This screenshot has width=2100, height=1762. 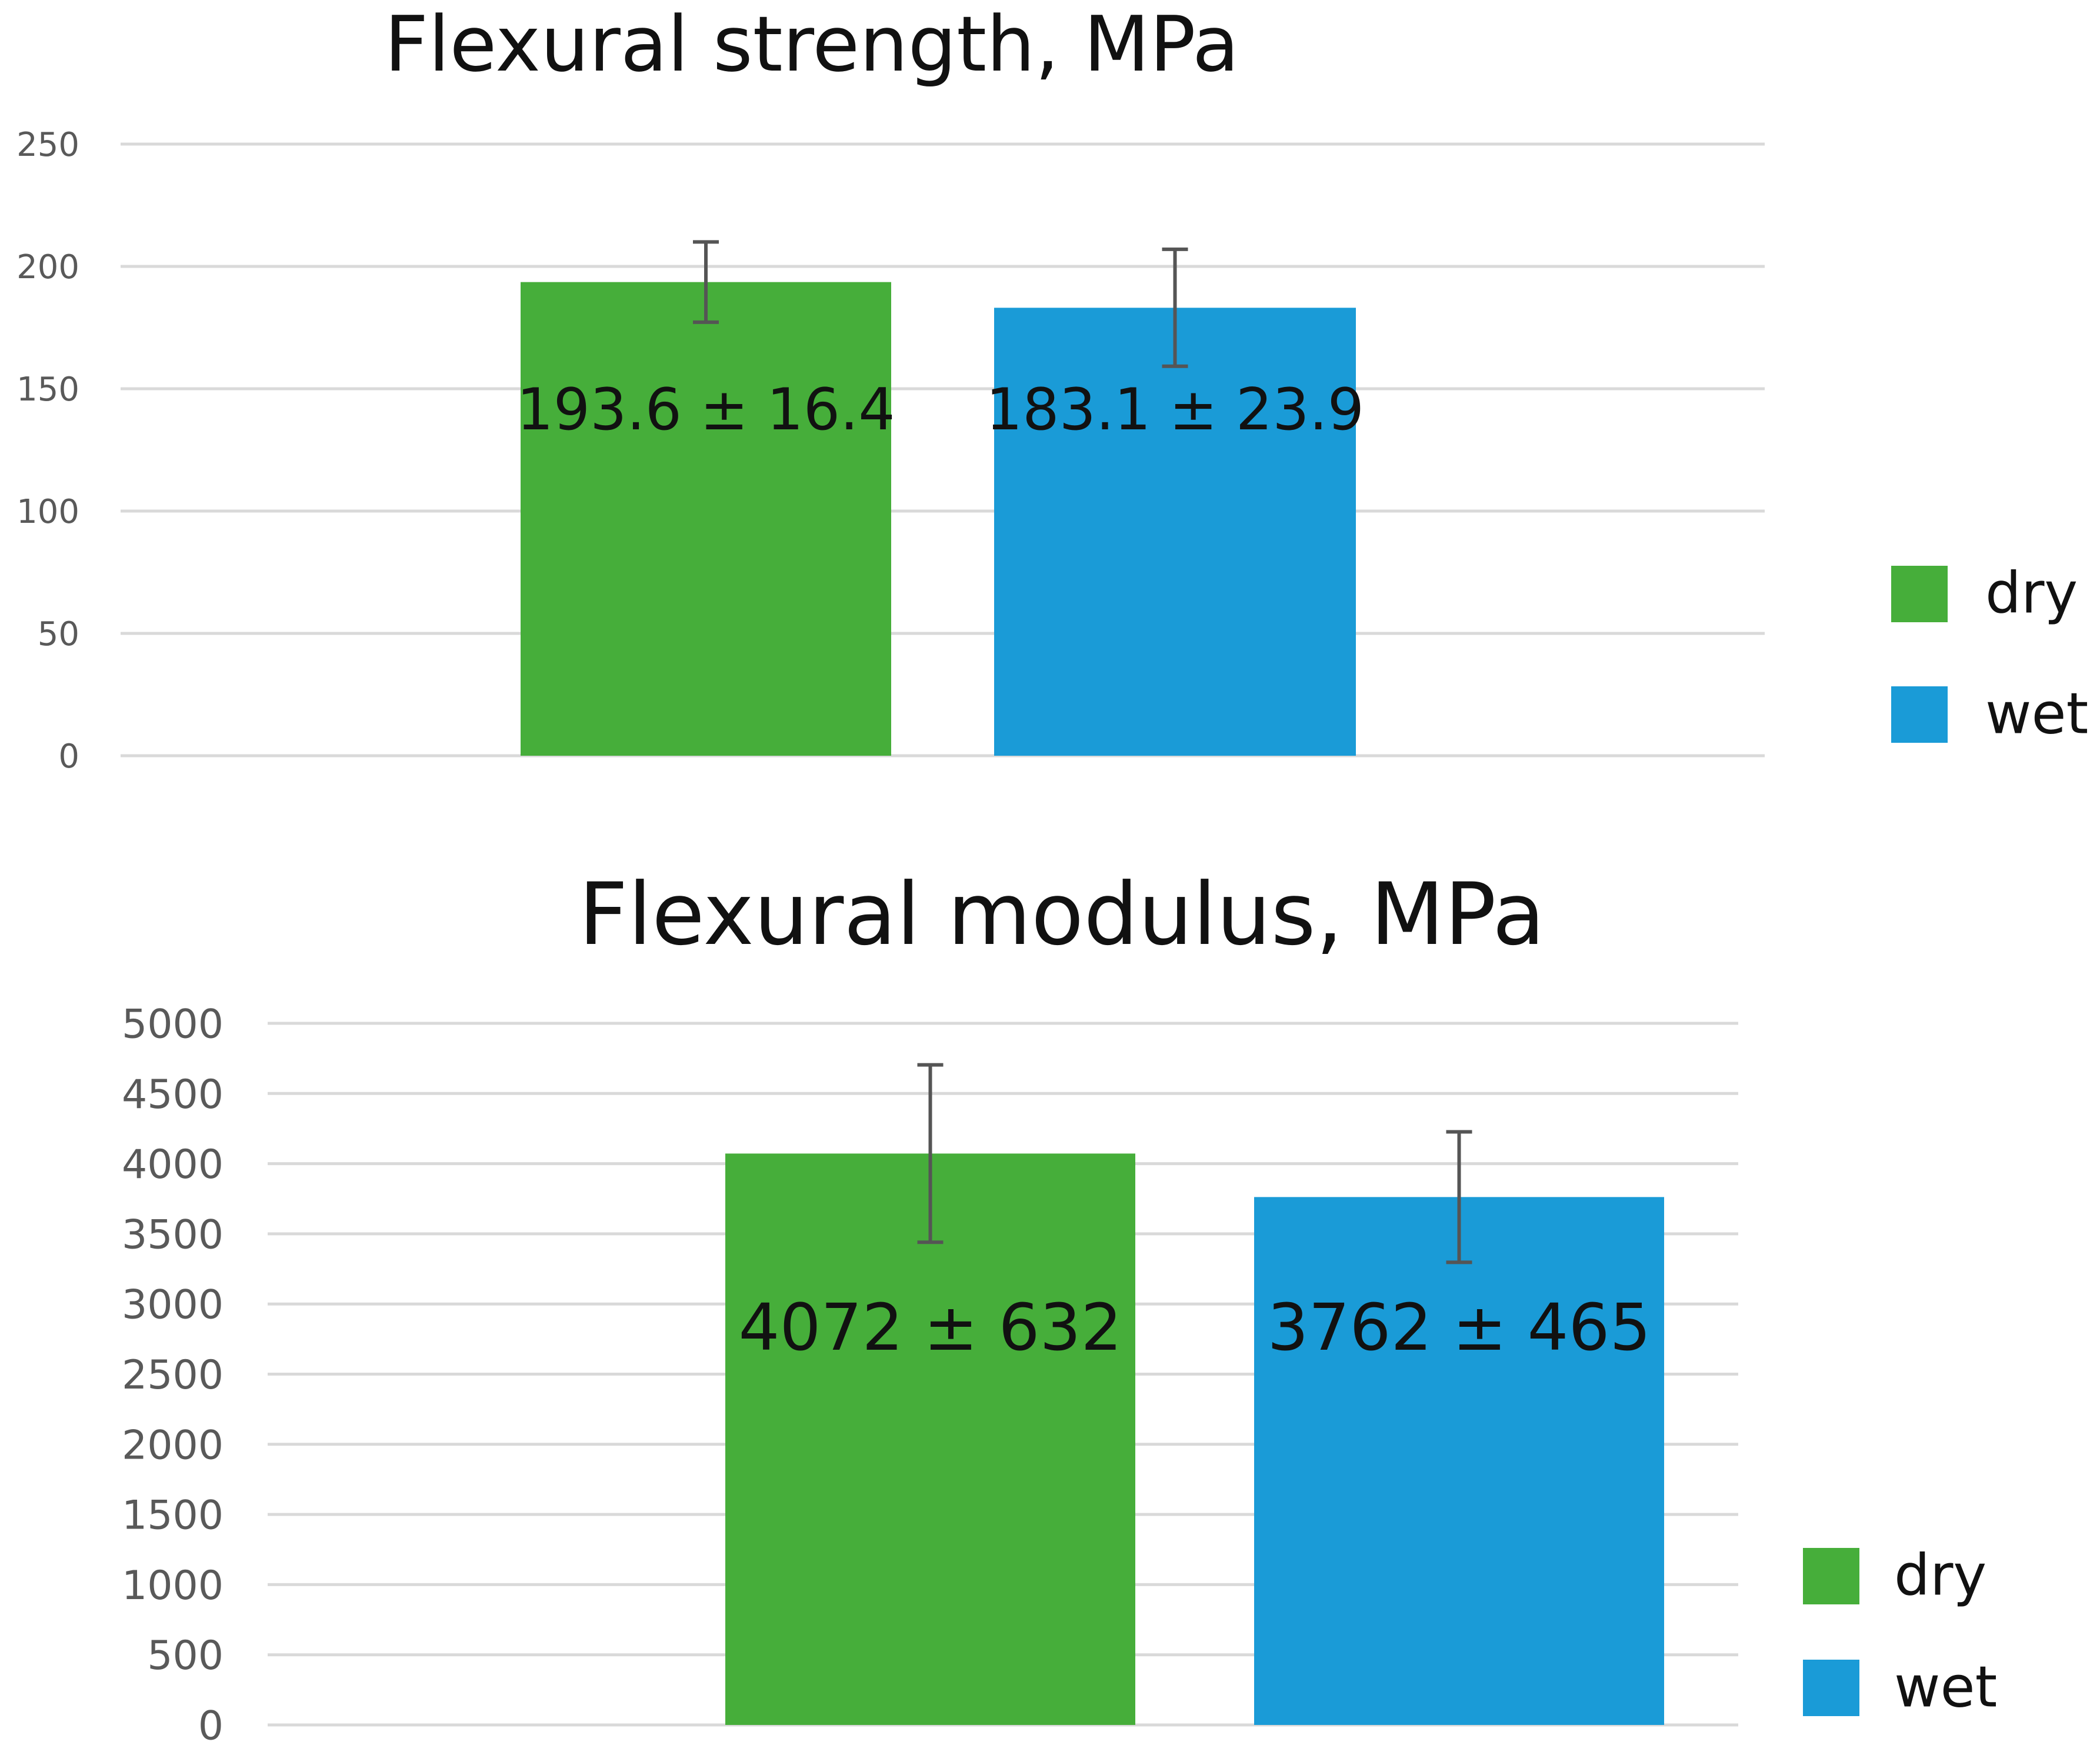 What do you see at coordinates (173, 1445) in the screenshot?
I see `y-tick-label: 2000` at bounding box center [173, 1445].